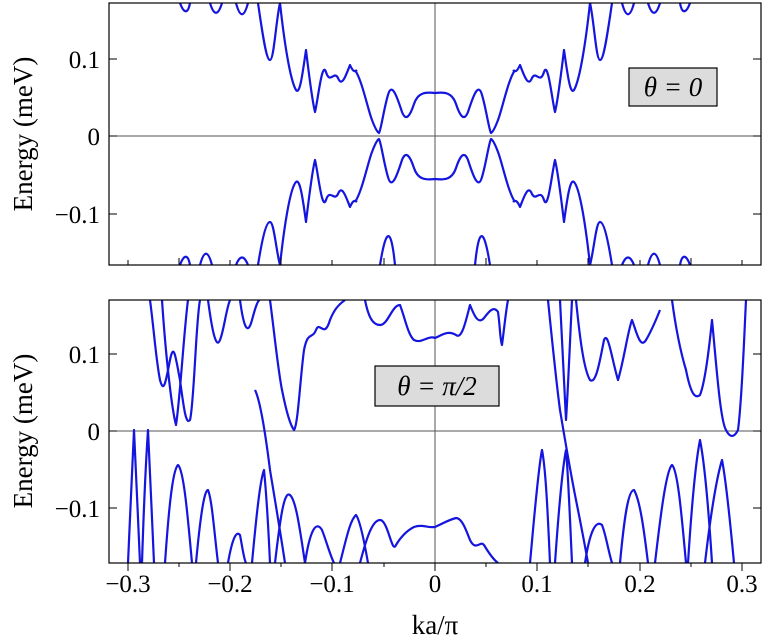 Image resolution: width=768 pixels, height=643 pixels. What do you see at coordinates (331, 584) in the screenshot?
I see `xtick-label-3: −0.1` at bounding box center [331, 584].